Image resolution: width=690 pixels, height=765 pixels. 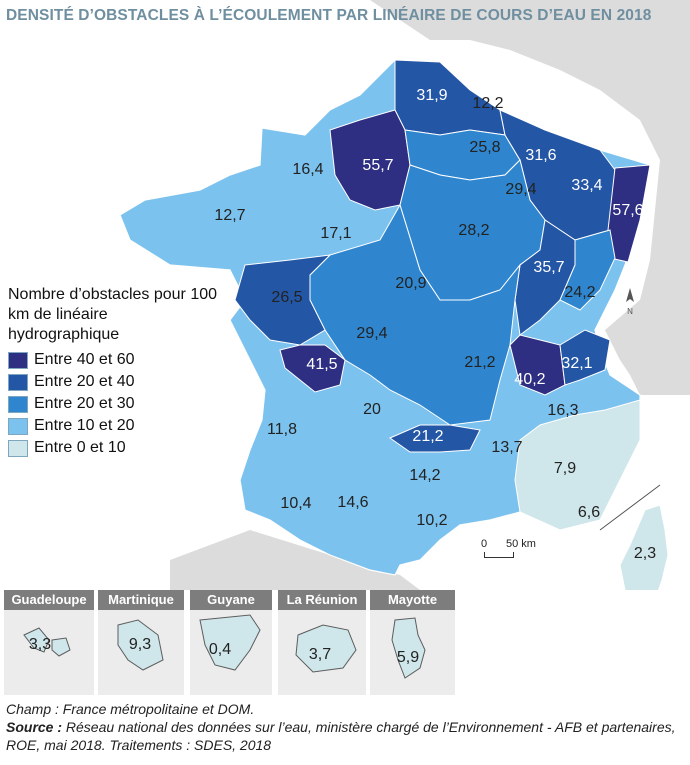 What do you see at coordinates (322, 600) in the screenshot?
I see `dom-inset-title: La Réunion` at bounding box center [322, 600].